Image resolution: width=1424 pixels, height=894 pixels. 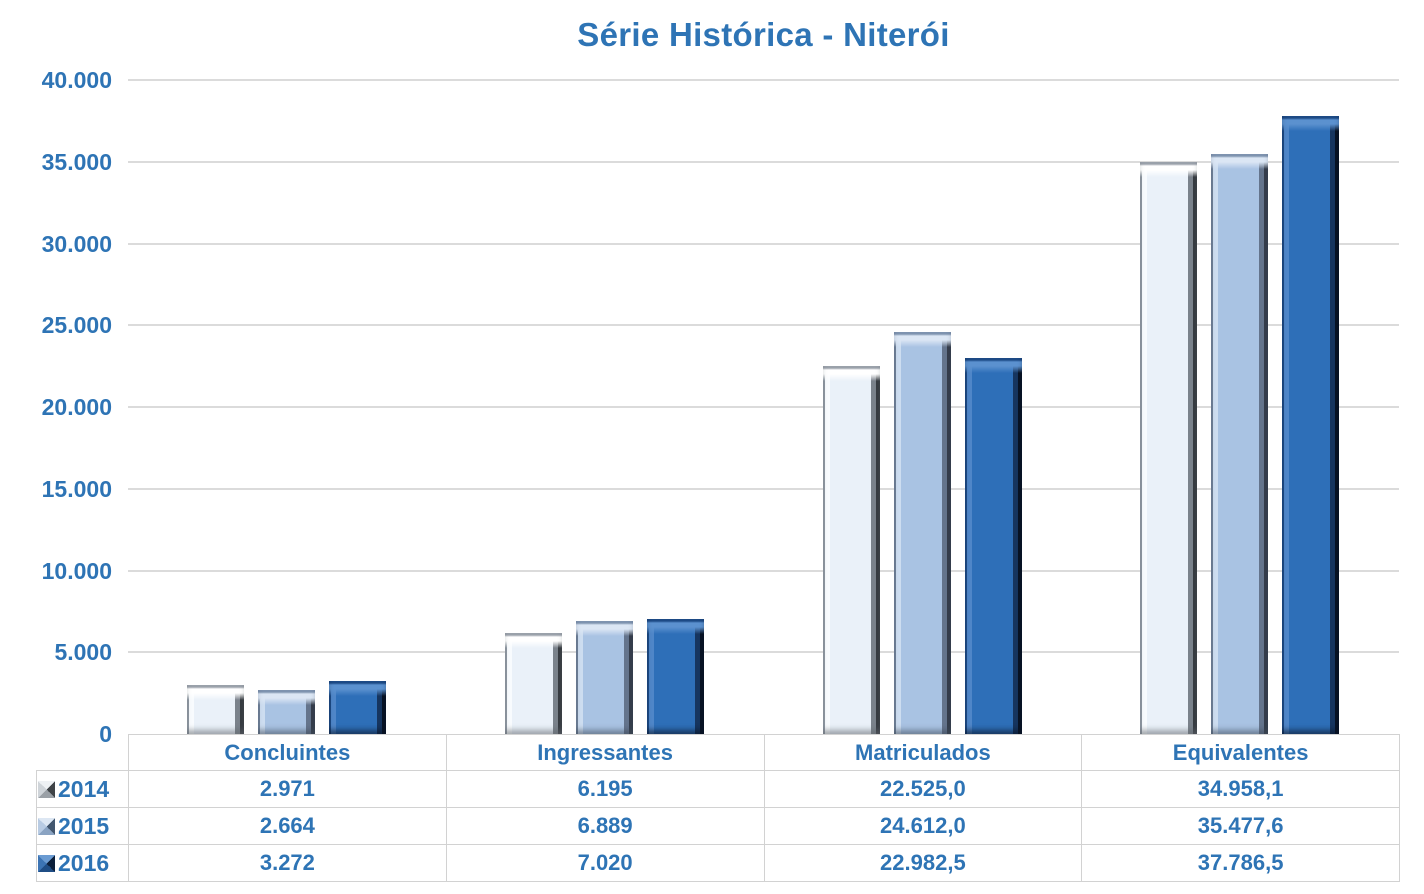 I want to click on table-row: 2016 3.272 7.020 22.982,5 37.786,5, so click(x=718, y=863).